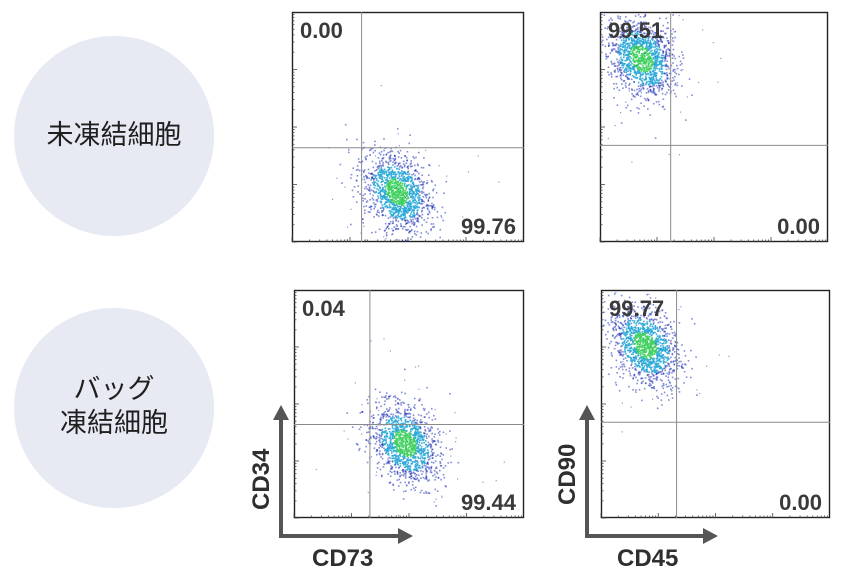 This screenshot has height=586, width=847. What do you see at coordinates (343, 558) in the screenshot?
I see `axis-label-cd73: CD73` at bounding box center [343, 558].